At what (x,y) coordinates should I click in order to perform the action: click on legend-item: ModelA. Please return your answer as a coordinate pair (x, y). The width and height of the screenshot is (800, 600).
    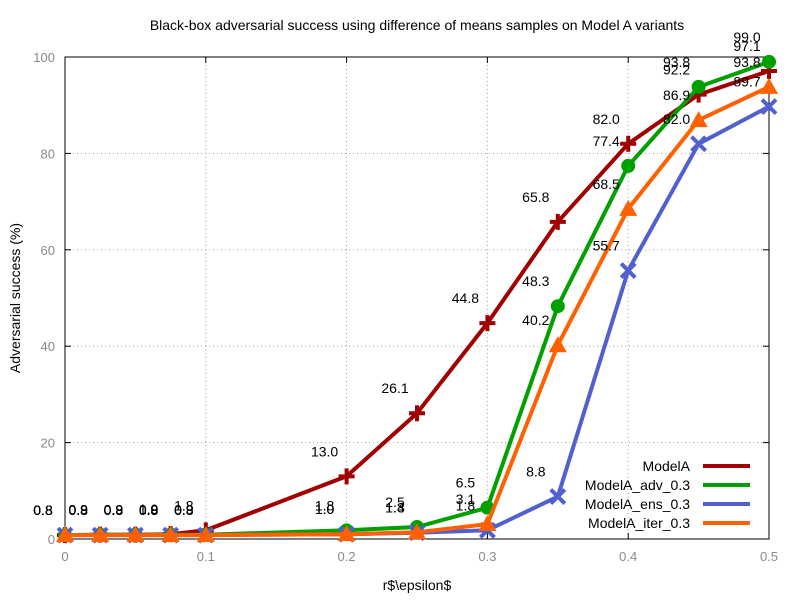
    Looking at the image, I should click on (696, 466).